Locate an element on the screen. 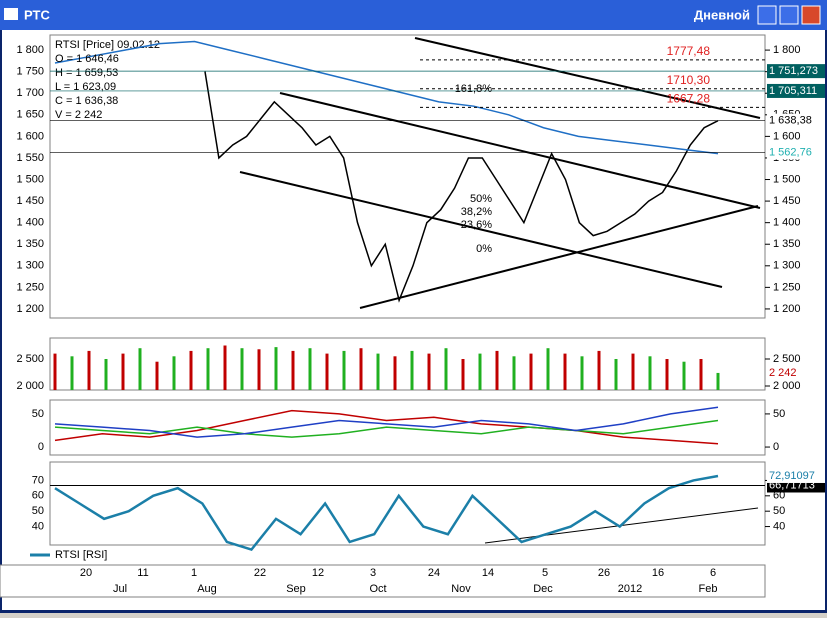 Image resolution: width=827 pixels, height=618 pixels. period-label: Дневной is located at coordinates (722, 14).